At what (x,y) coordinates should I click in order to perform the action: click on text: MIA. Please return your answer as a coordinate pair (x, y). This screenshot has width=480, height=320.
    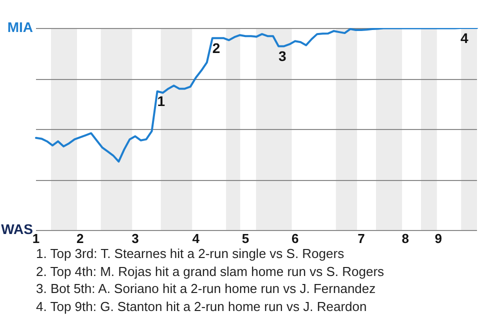
    Looking at the image, I should click on (20, 27).